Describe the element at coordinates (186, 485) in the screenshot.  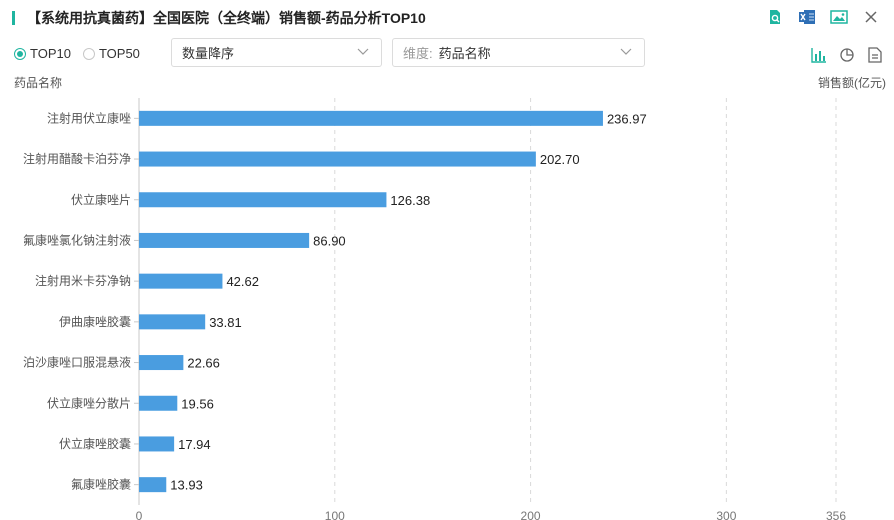
I see `value-label: 13.93` at that location.